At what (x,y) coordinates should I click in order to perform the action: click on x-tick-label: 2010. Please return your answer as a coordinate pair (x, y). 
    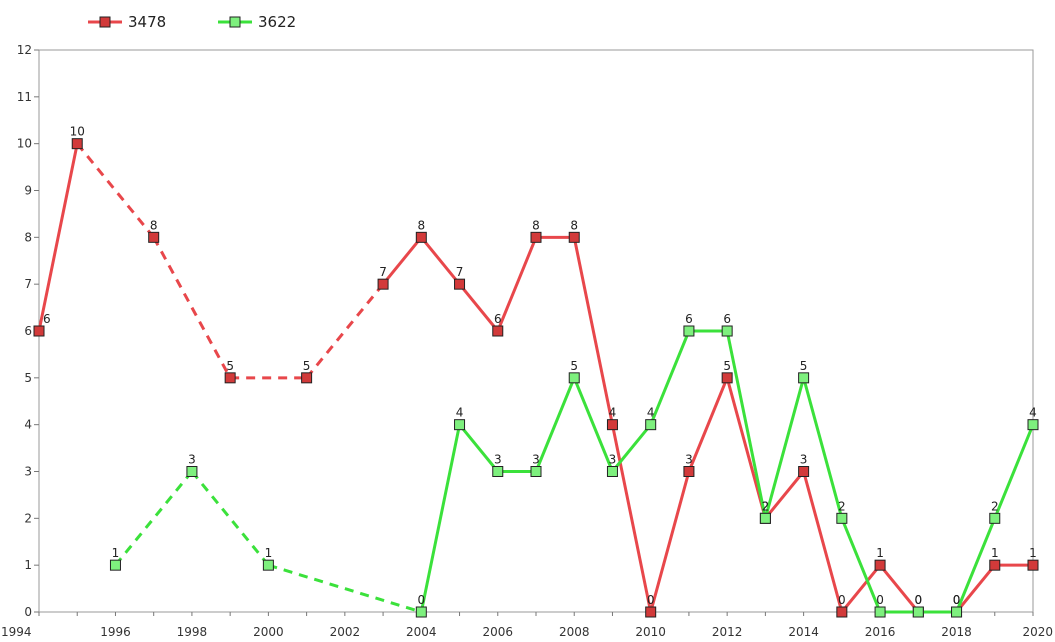
    Looking at the image, I should click on (650, 632).